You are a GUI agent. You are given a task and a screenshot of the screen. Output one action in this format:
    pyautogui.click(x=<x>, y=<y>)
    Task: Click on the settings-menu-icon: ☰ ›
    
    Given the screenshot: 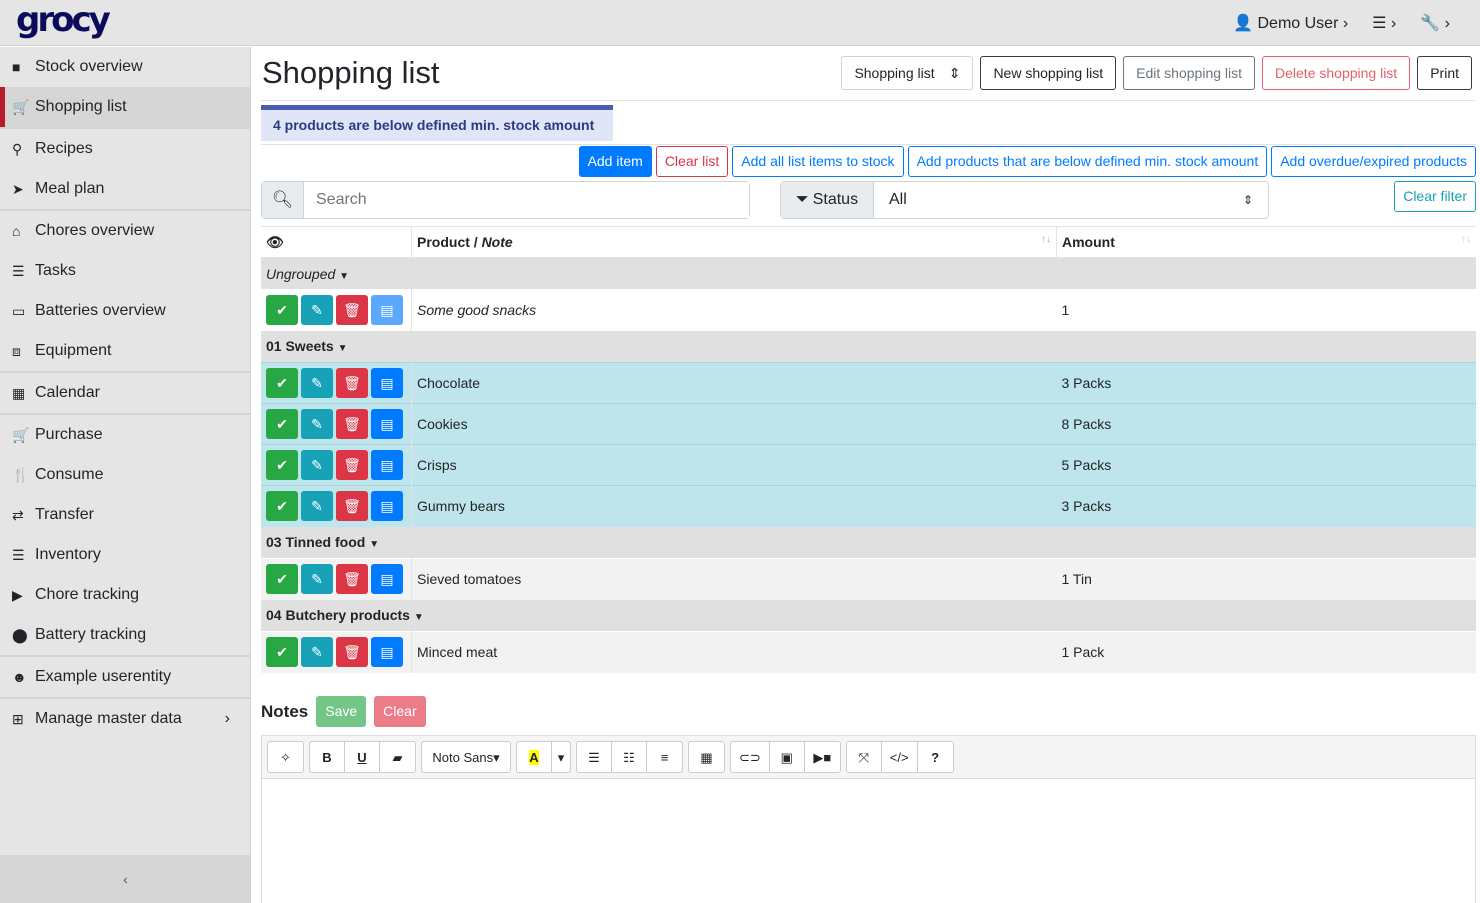 What is the action you would take?
    pyautogui.click(x=1384, y=23)
    